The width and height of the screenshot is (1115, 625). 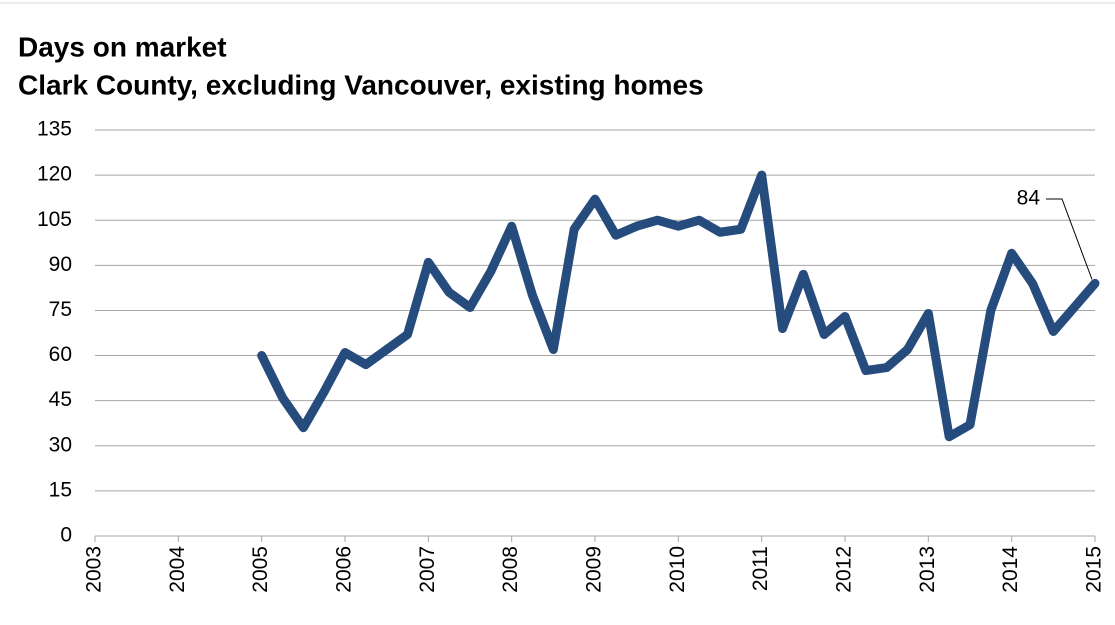 What do you see at coordinates (1069, 239) in the screenshot?
I see `label-leader` at bounding box center [1069, 239].